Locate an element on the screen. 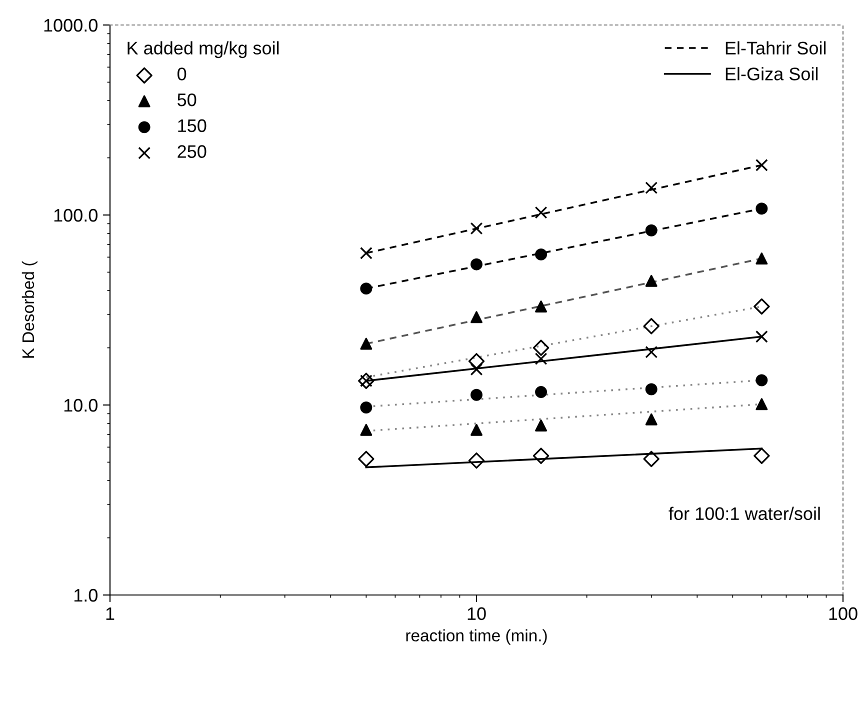 This screenshot has height=702, width=862. legend-label: El-Tahrir Soil is located at coordinates (776, 48).